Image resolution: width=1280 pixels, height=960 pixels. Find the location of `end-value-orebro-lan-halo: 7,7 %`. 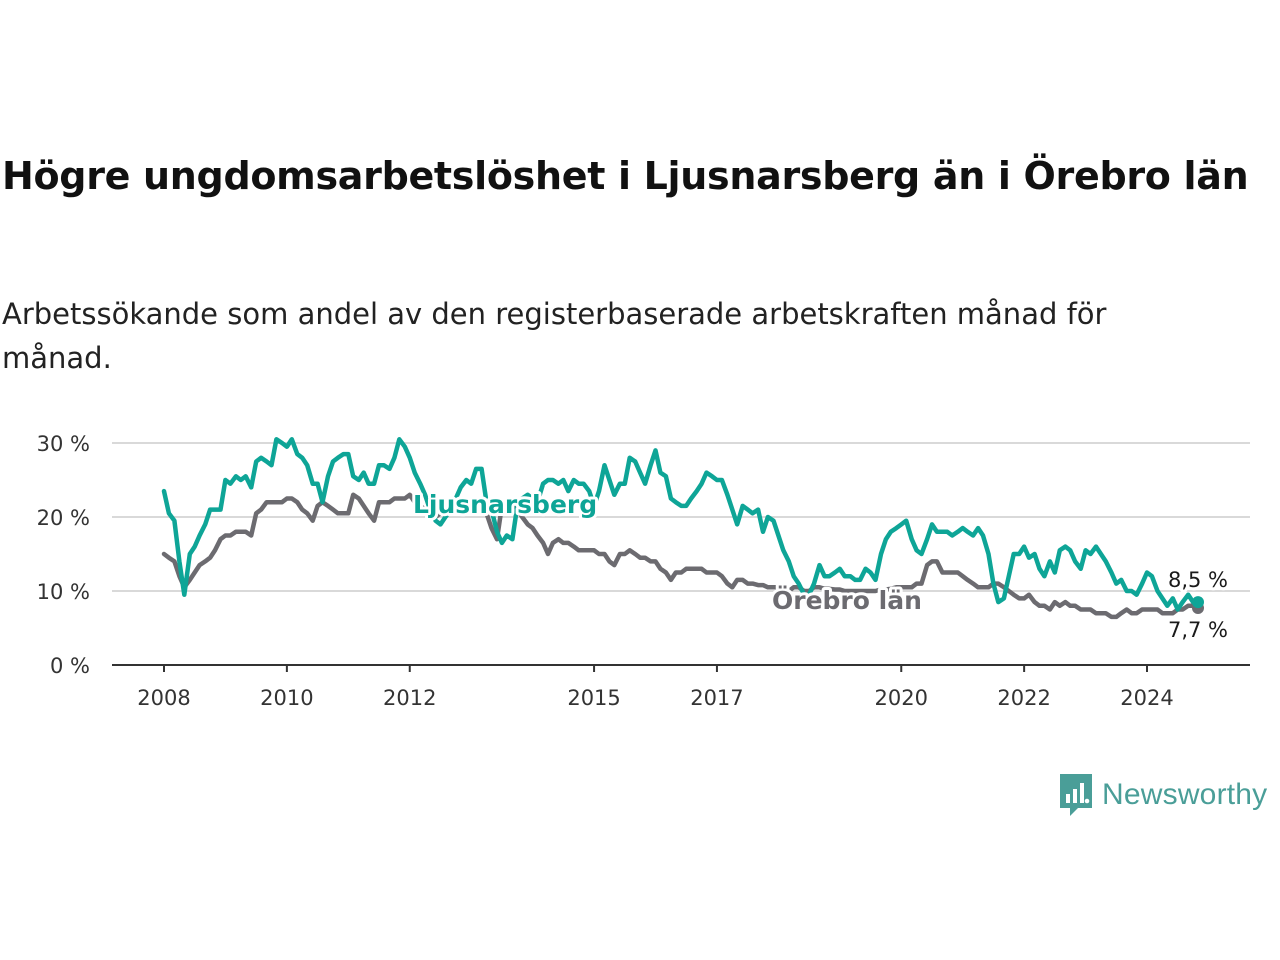

end-value-orebro-lan-halo: 7,7 % is located at coordinates (1198, 630).